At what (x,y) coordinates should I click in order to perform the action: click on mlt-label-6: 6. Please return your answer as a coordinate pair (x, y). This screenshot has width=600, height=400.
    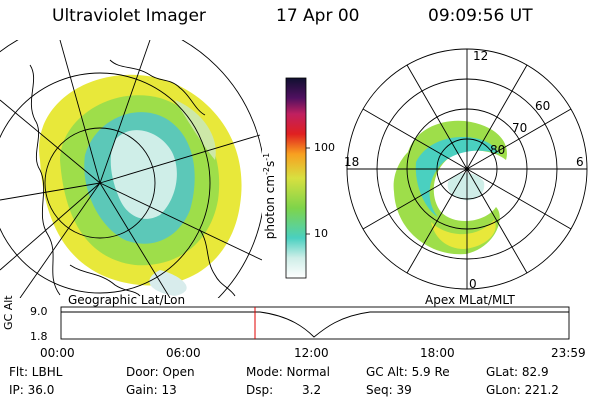
    Looking at the image, I should click on (580, 162).